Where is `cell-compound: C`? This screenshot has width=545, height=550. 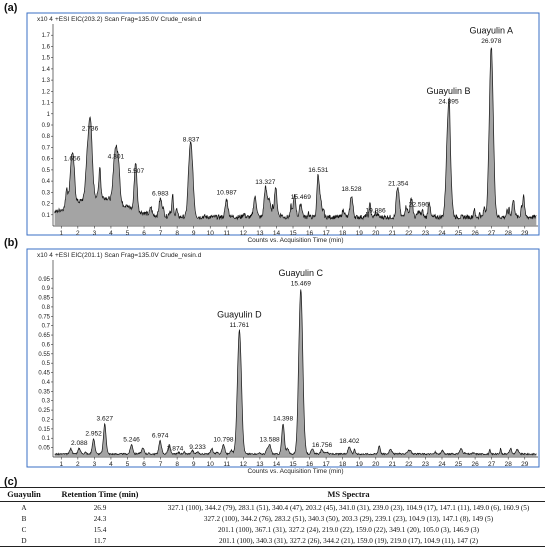
cell-compound: C is located at coordinates (24, 529).